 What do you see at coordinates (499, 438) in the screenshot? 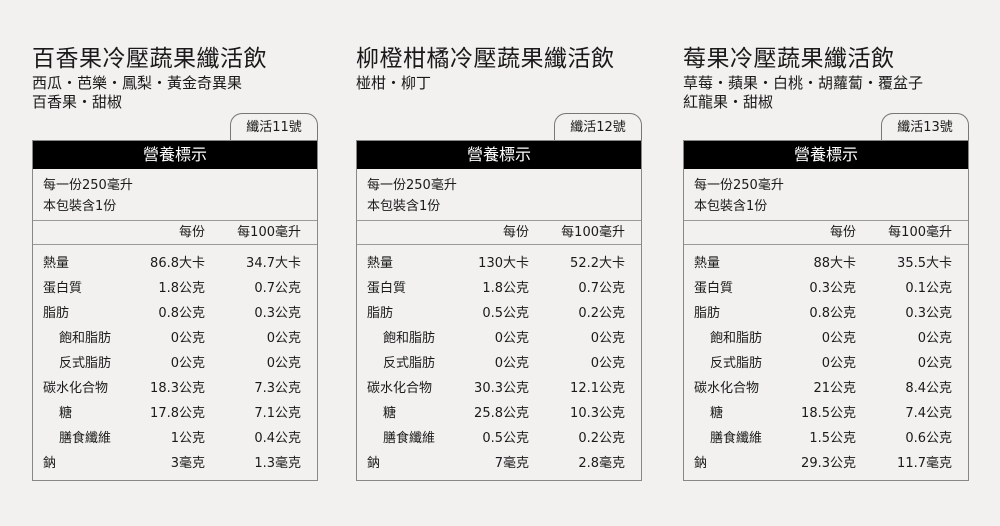
I see `nutrient-row: 膳食纖維 0.5公克 0.2公克` at bounding box center [499, 438].